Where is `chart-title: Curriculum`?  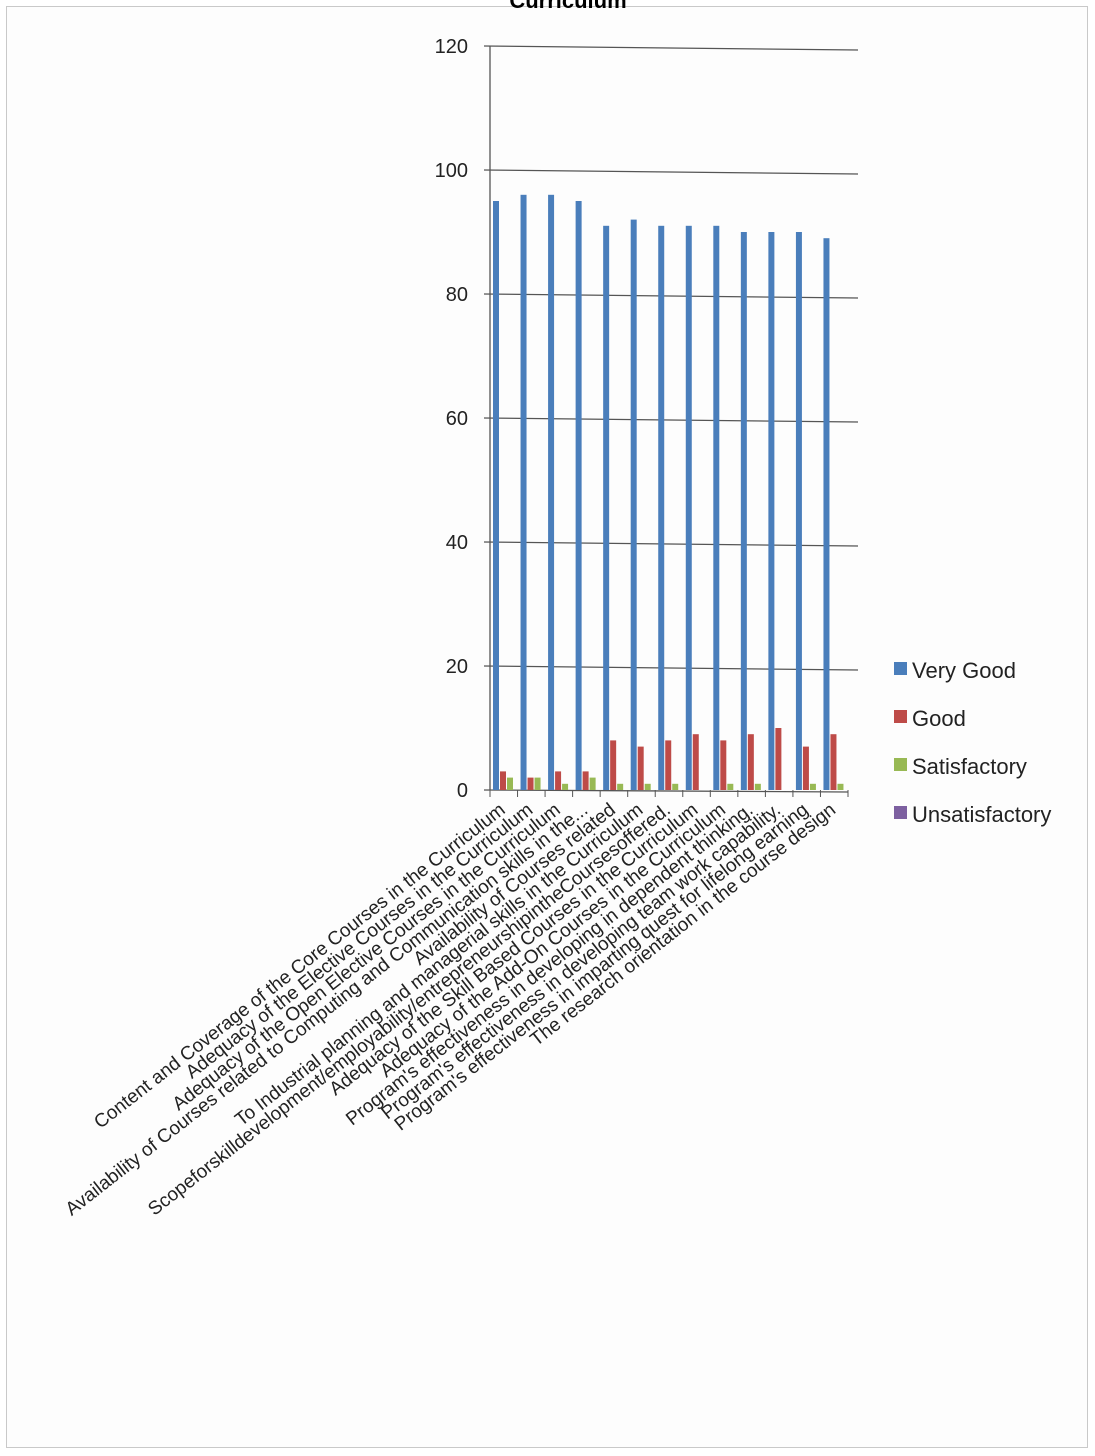 chart-title: Curriculum is located at coordinates (567, 6).